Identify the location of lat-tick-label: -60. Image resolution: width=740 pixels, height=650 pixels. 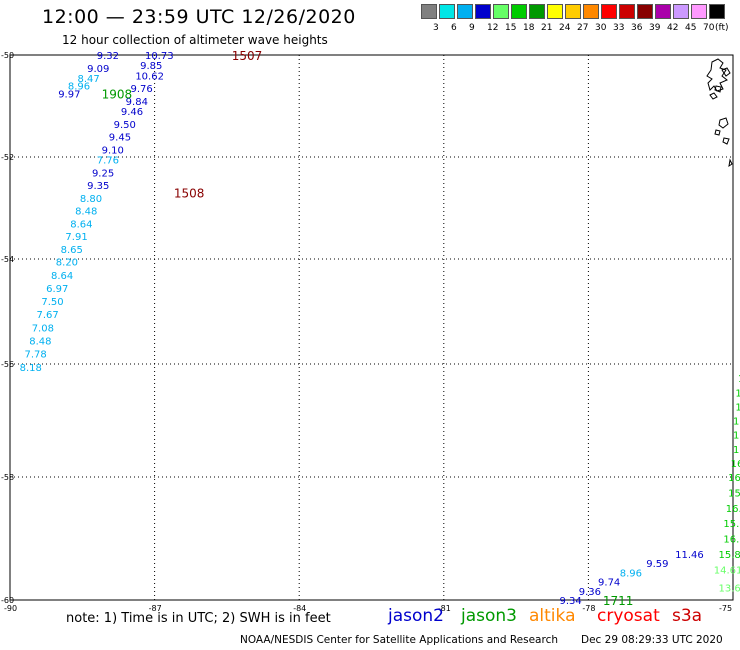
(7, 600).